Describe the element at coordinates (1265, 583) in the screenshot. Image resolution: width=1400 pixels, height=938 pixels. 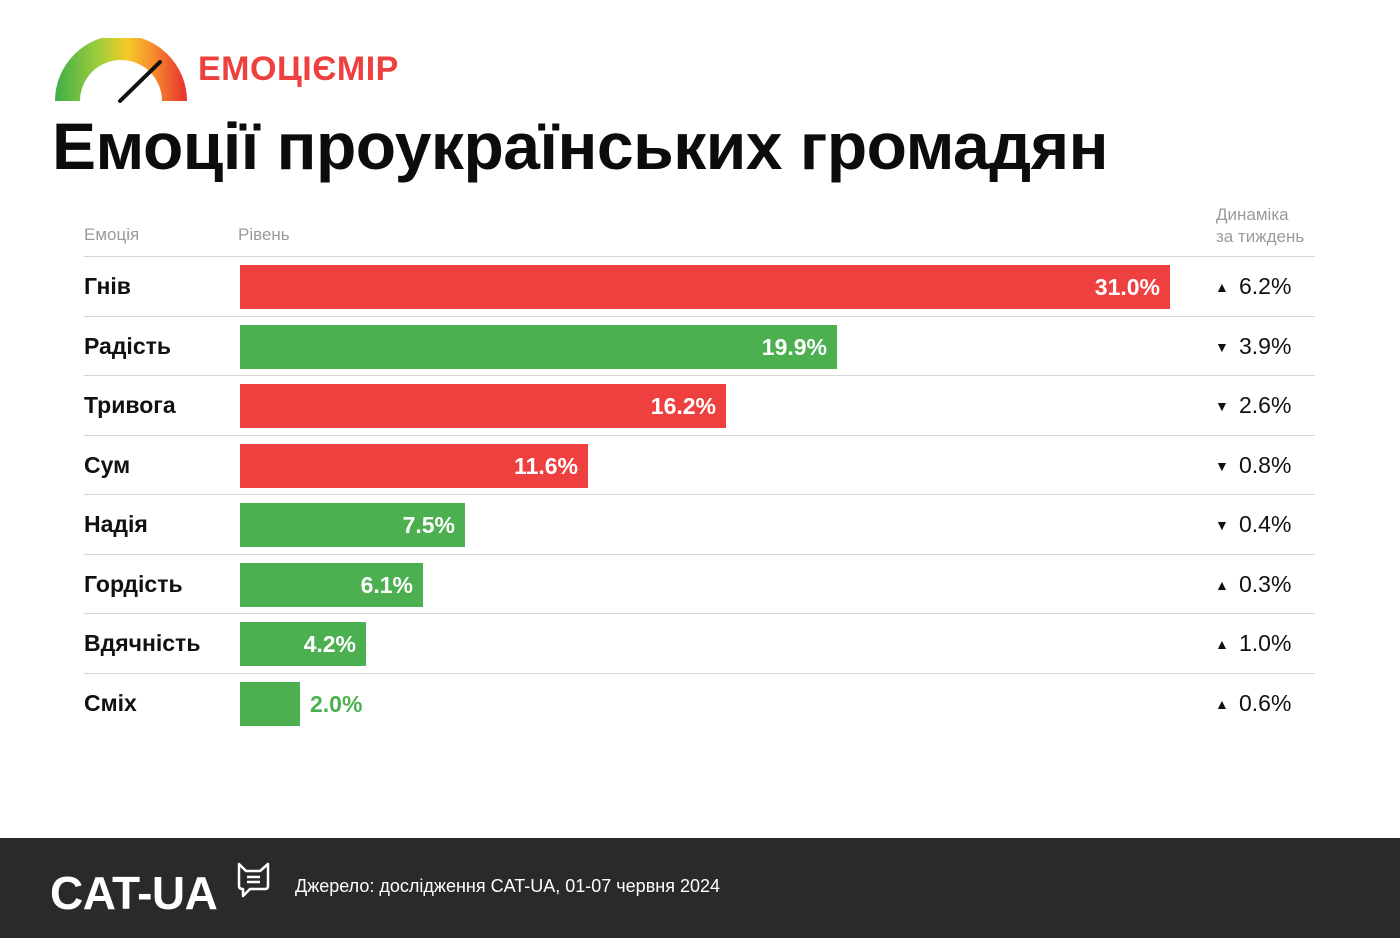
I see `weekly-change-value: 0.3%` at that location.